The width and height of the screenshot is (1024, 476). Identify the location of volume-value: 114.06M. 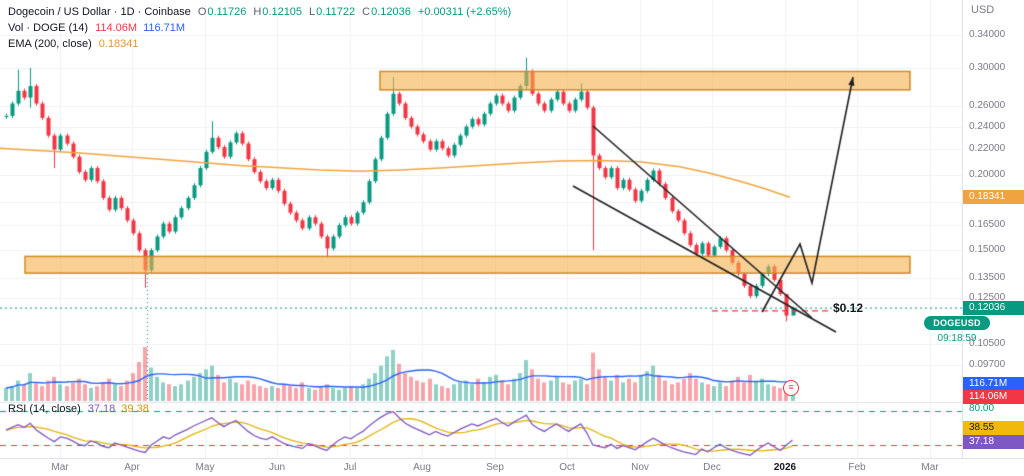
(116, 28).